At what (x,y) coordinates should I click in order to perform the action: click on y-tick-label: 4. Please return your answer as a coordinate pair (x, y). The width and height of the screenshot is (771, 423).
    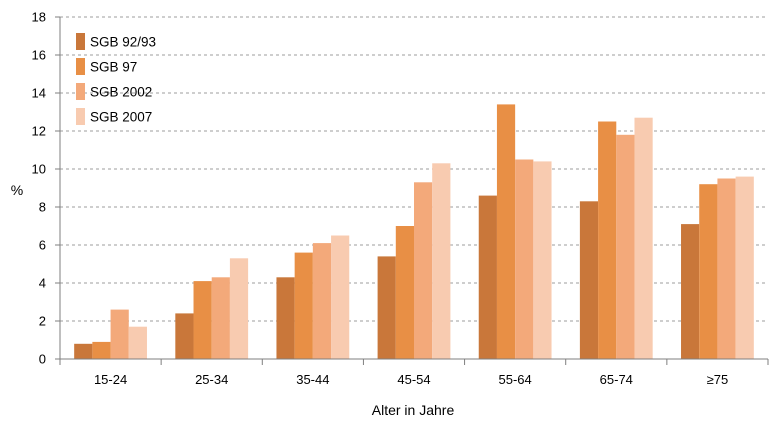
    Looking at the image, I should click on (42, 283).